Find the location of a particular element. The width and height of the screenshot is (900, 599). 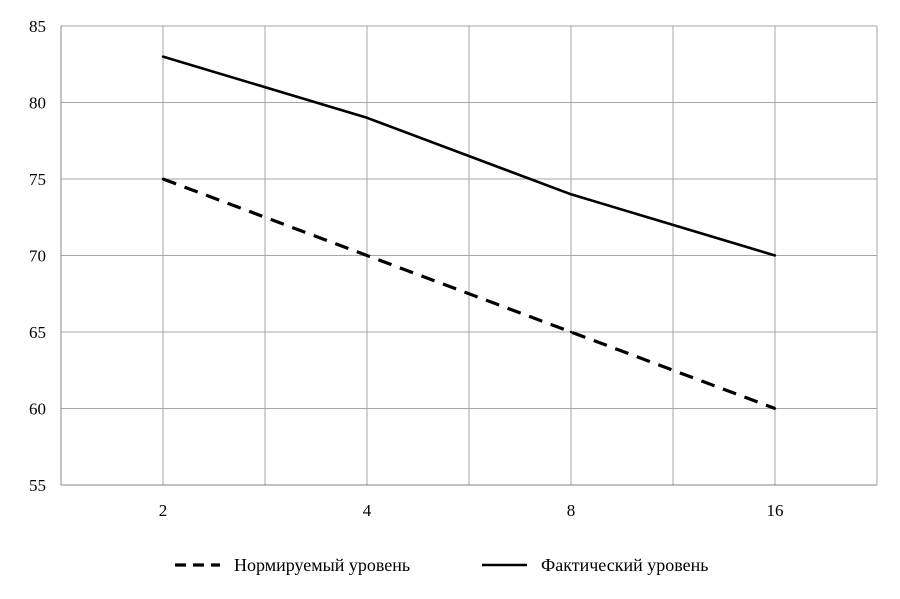

legend-item: Фактический уровень is located at coordinates (595, 565).